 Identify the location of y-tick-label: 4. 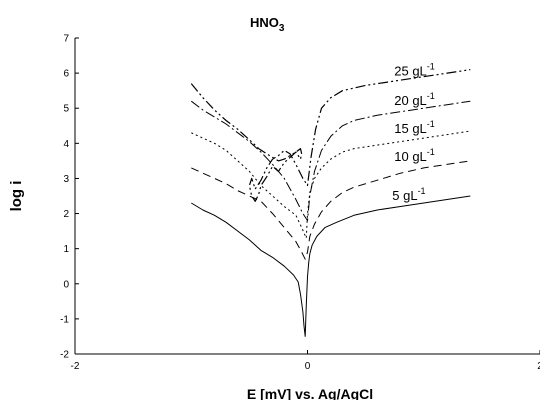
(66, 144).